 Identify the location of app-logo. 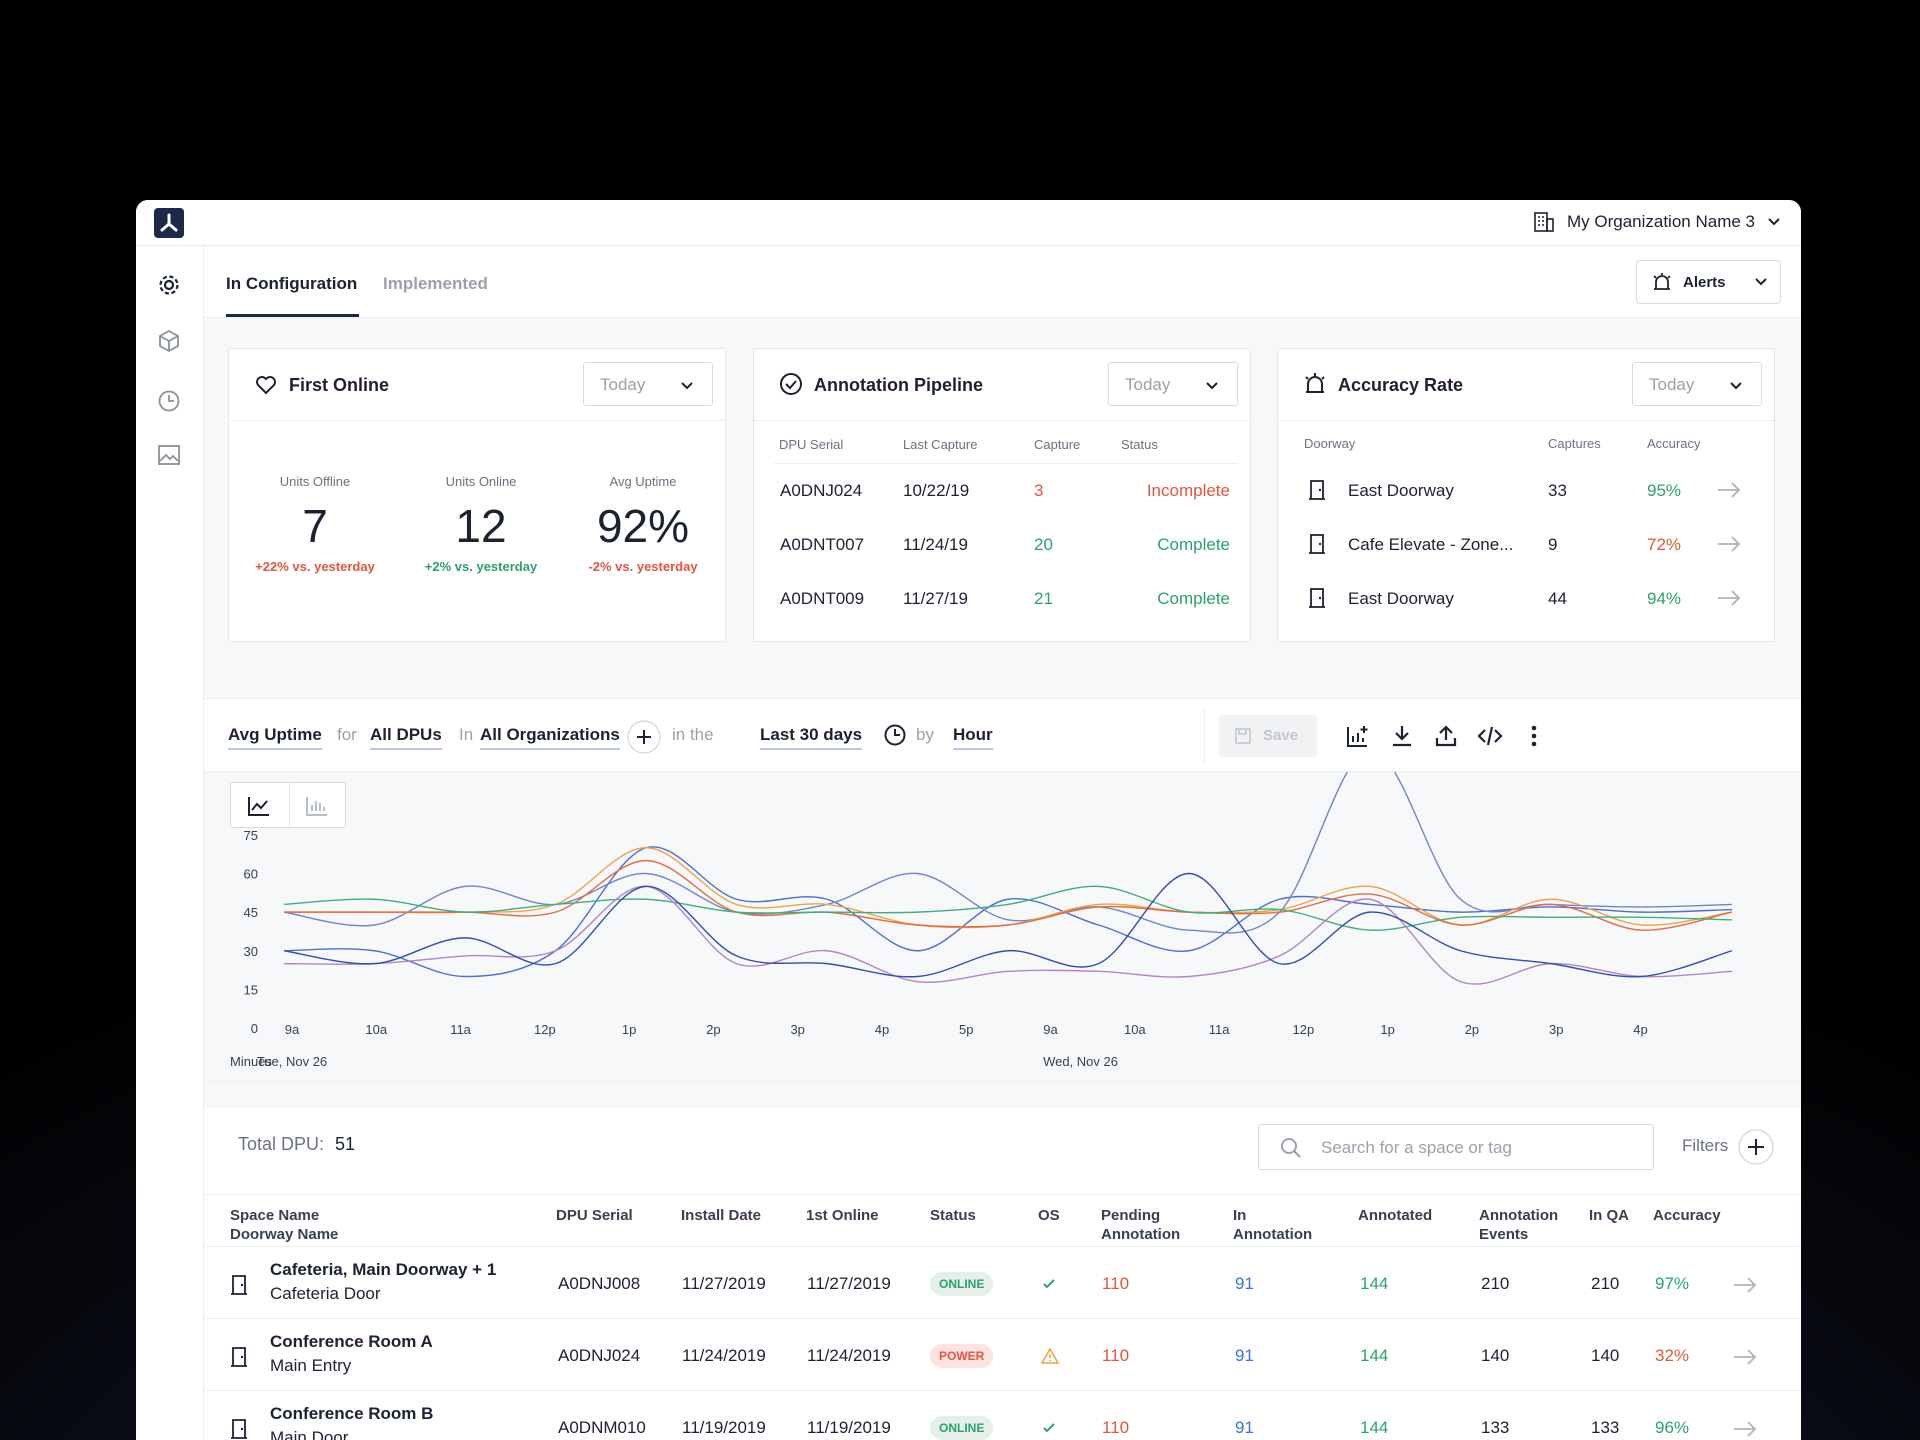
(169, 223).